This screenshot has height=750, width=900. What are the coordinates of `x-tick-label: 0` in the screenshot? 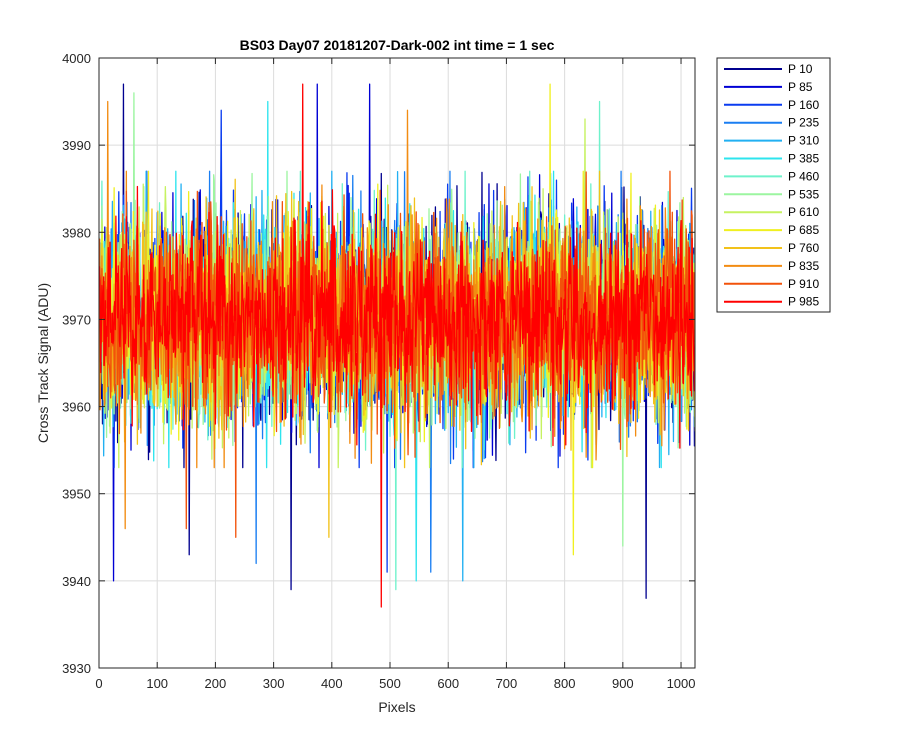 It's located at (98, 683).